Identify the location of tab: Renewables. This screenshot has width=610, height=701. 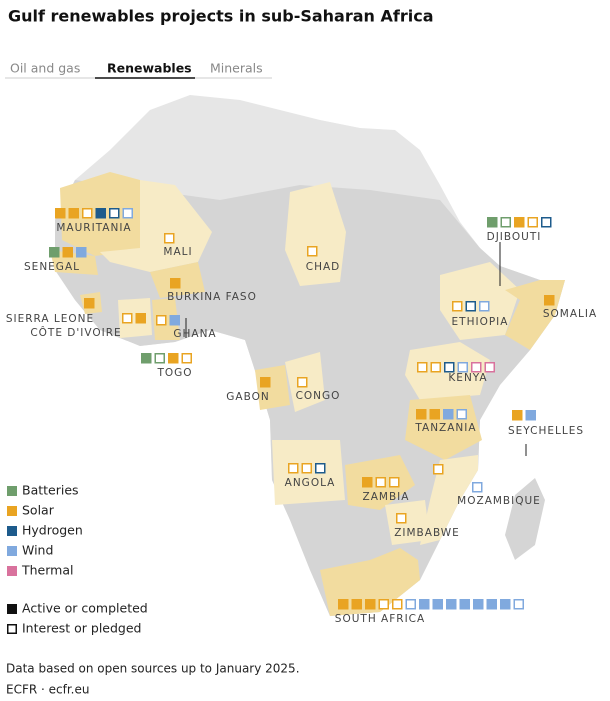
(149, 68).